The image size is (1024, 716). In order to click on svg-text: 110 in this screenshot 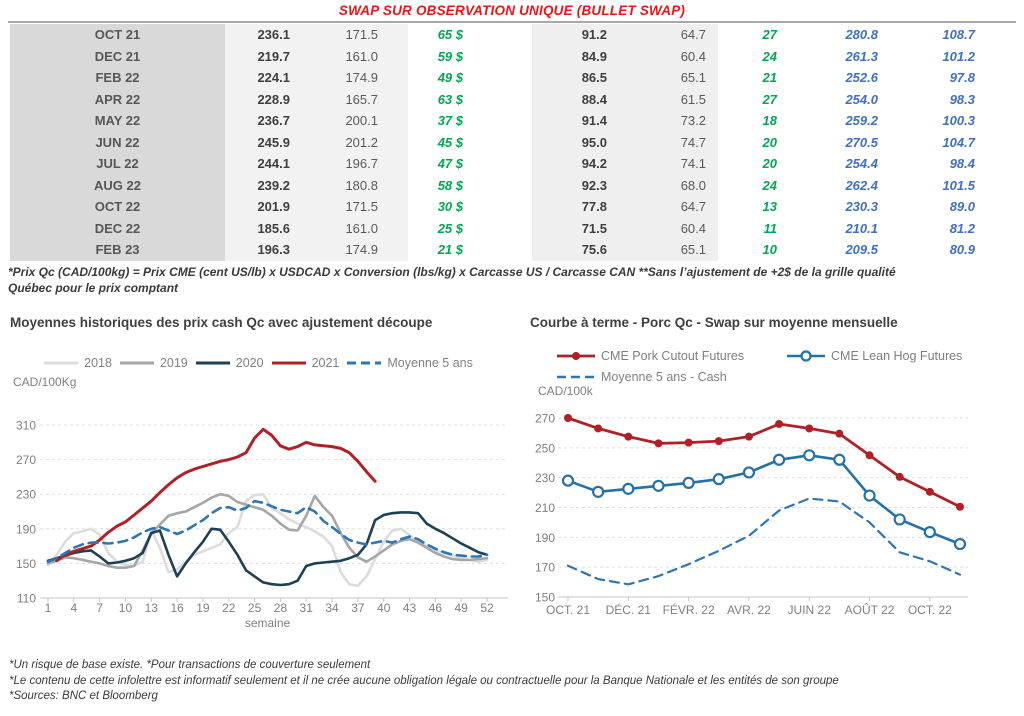, I will do `click(26, 599)`.